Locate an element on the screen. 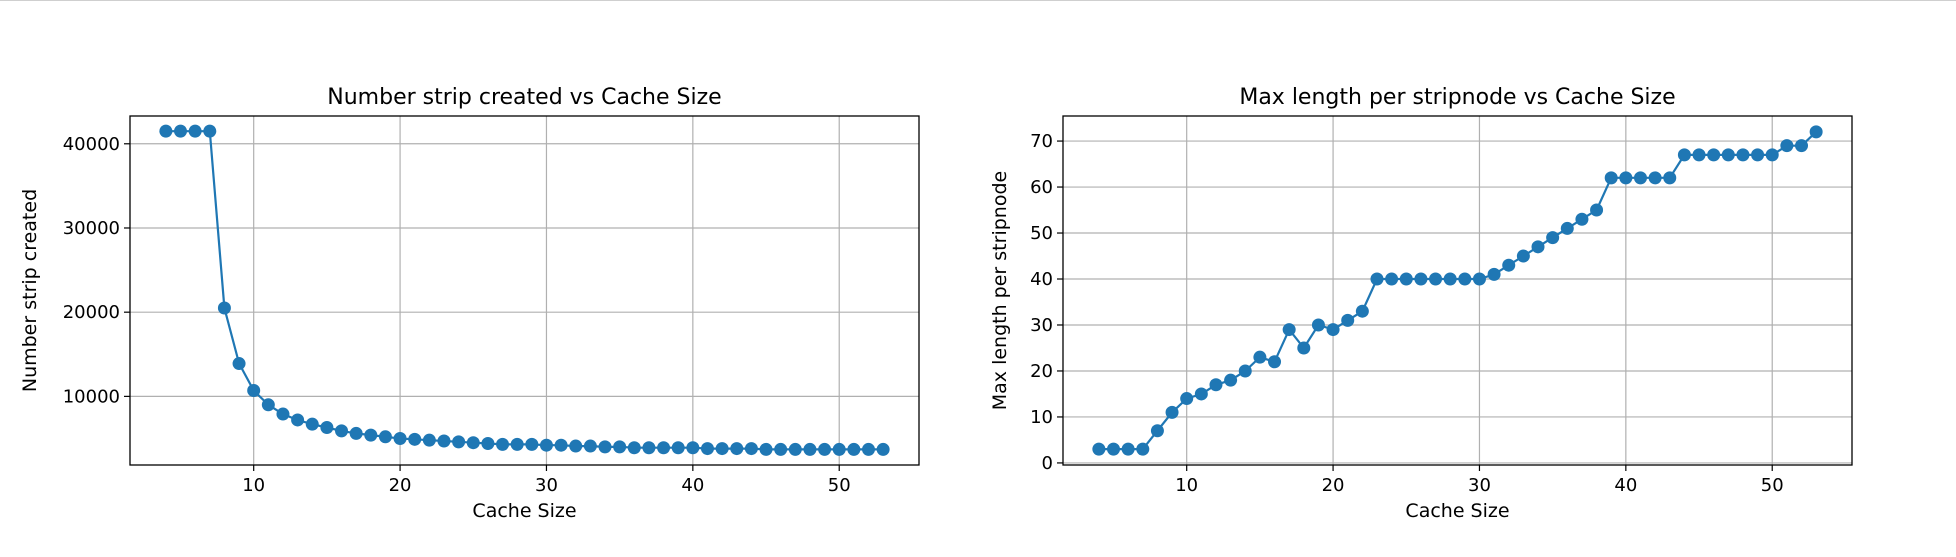  chart-1-x-axis-label: Cache Size is located at coordinates (524, 511).